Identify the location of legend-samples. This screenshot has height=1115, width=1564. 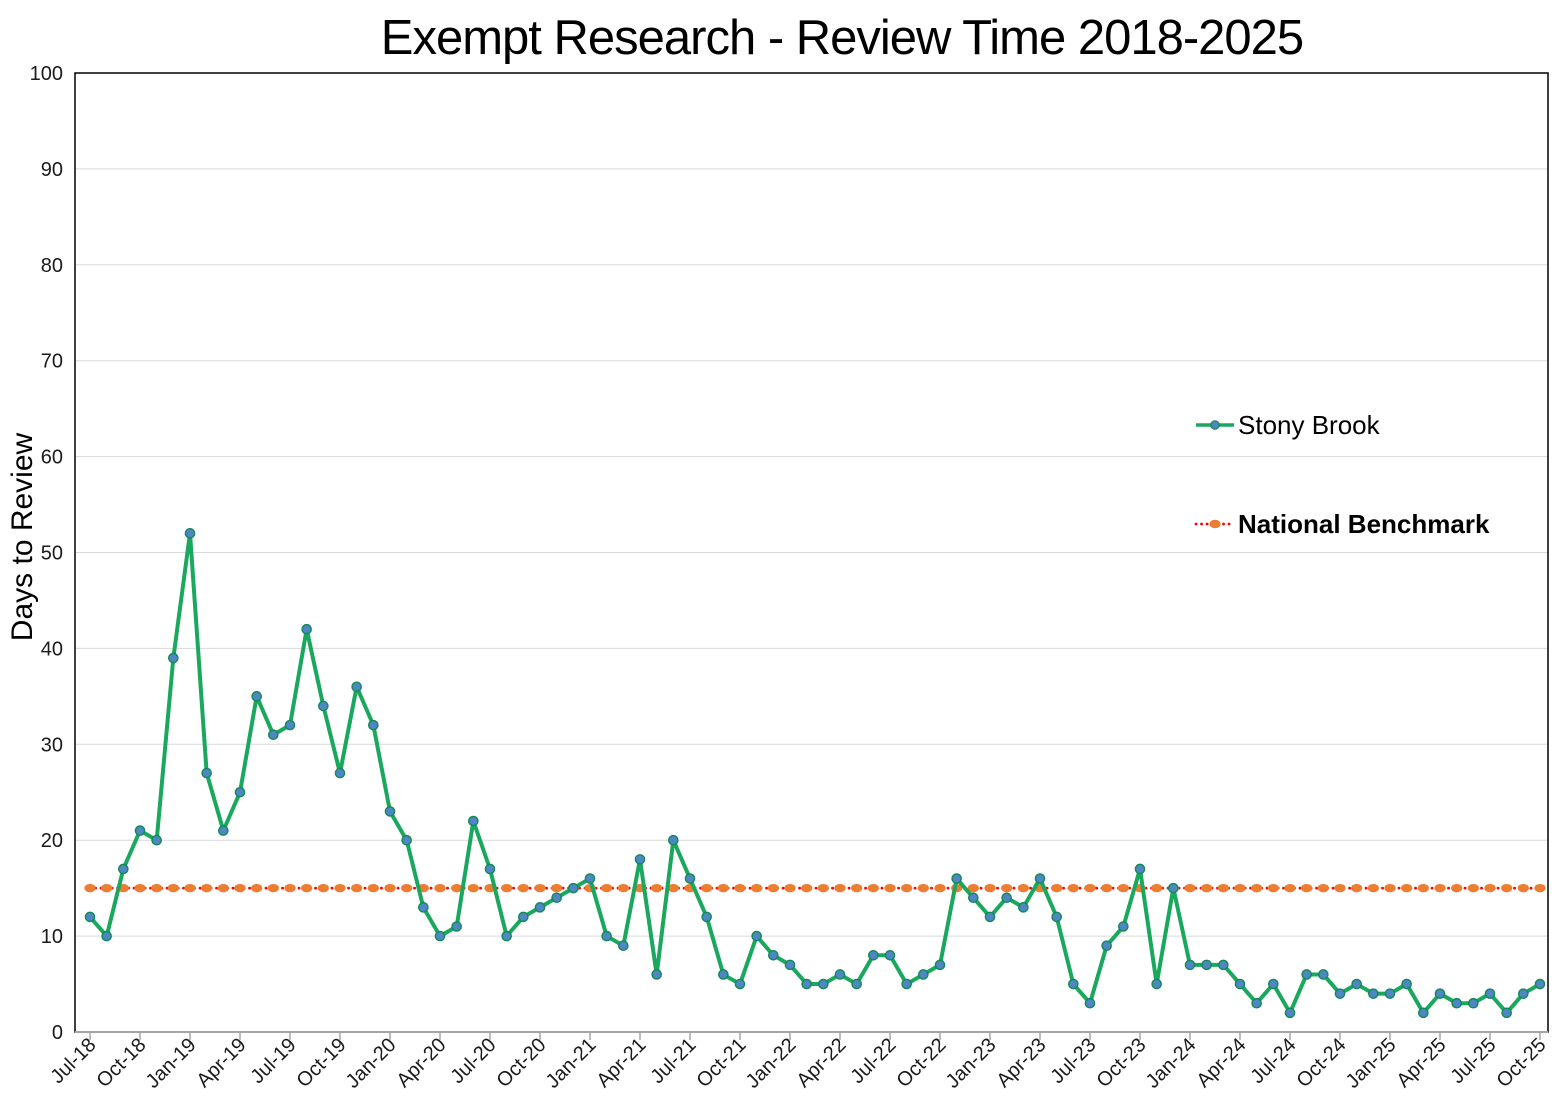
(1215, 474).